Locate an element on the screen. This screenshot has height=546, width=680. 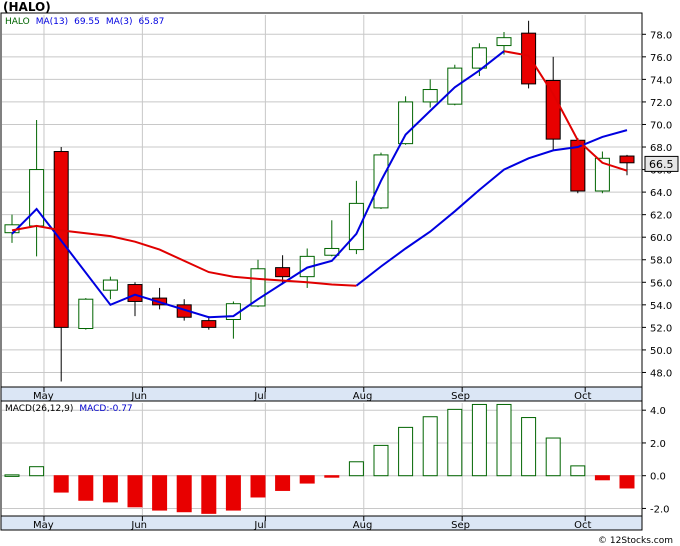
ticker-title: (HALO) is located at coordinates (27, 7).